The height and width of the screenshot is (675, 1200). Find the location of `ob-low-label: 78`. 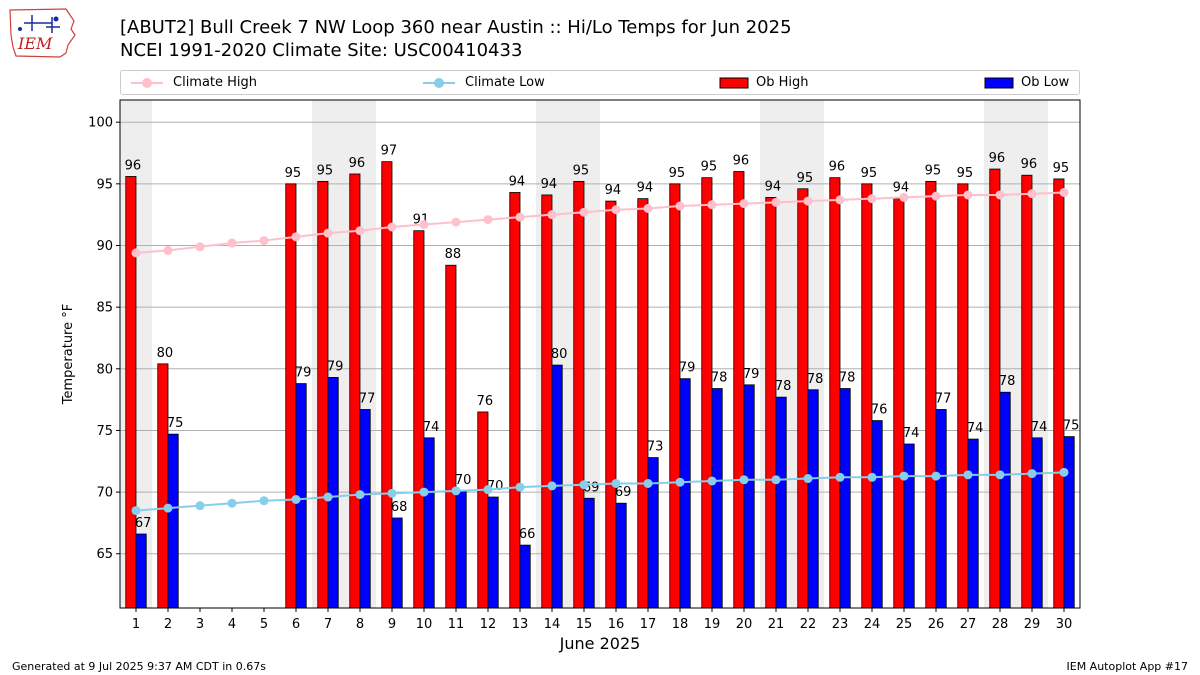

ob-low-label: 78 is located at coordinates (1007, 381).